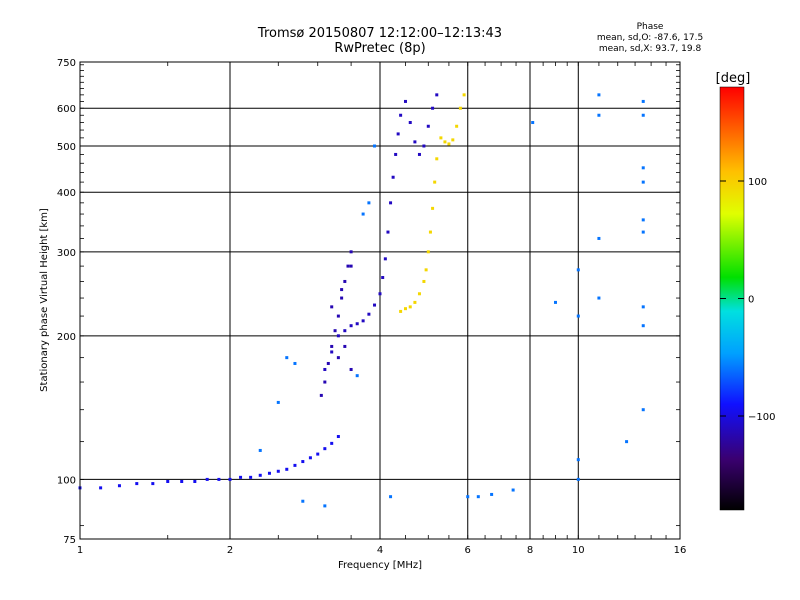 The image size is (800, 600). What do you see at coordinates (578, 550) in the screenshot?
I see `x-tick-label: 10` at bounding box center [578, 550].